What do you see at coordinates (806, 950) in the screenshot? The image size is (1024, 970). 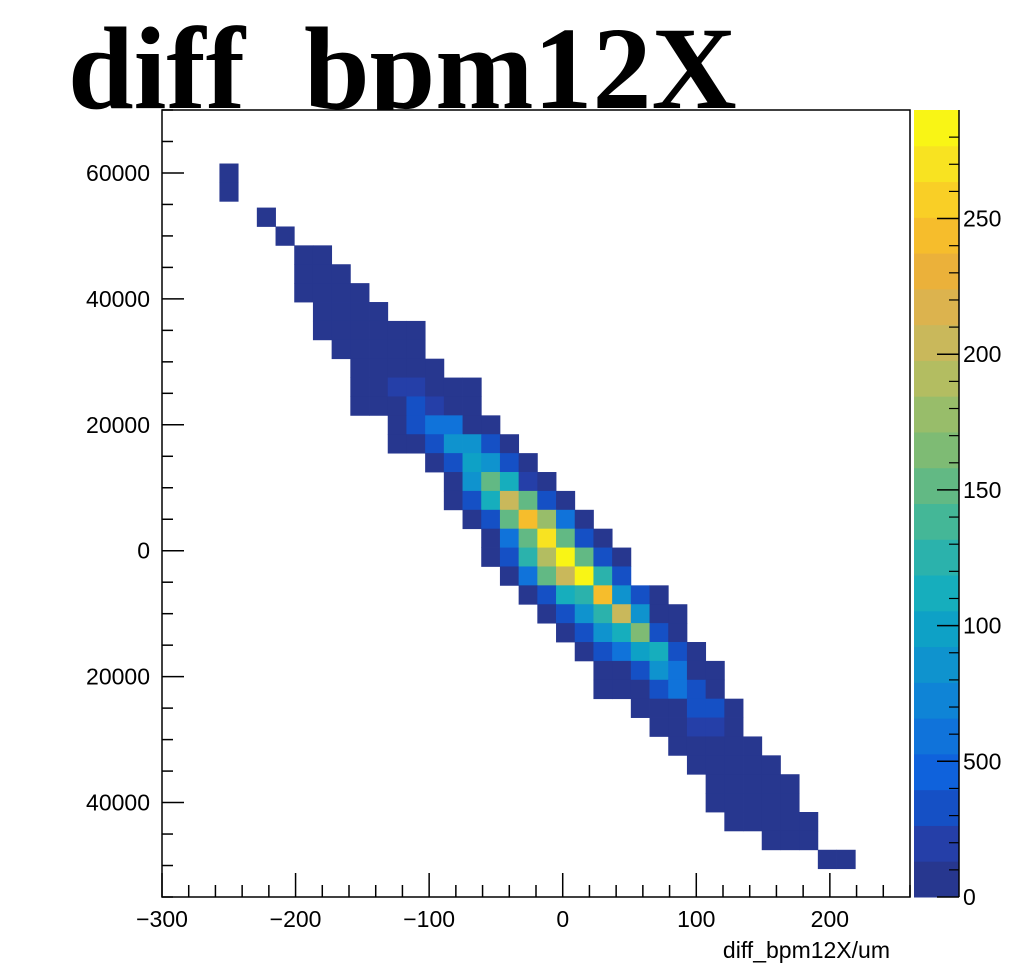 I see `x-axis-title: diff_bpm12X/um` at bounding box center [806, 950].